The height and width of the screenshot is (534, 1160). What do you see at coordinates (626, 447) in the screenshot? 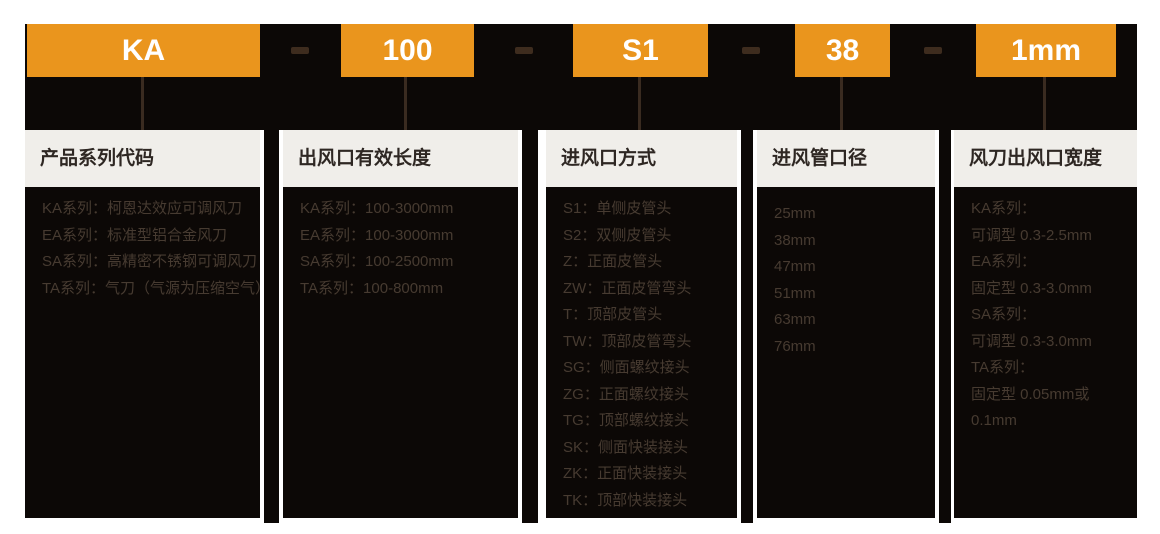
I see `spec-item: SK：侧面快装接头` at bounding box center [626, 447].